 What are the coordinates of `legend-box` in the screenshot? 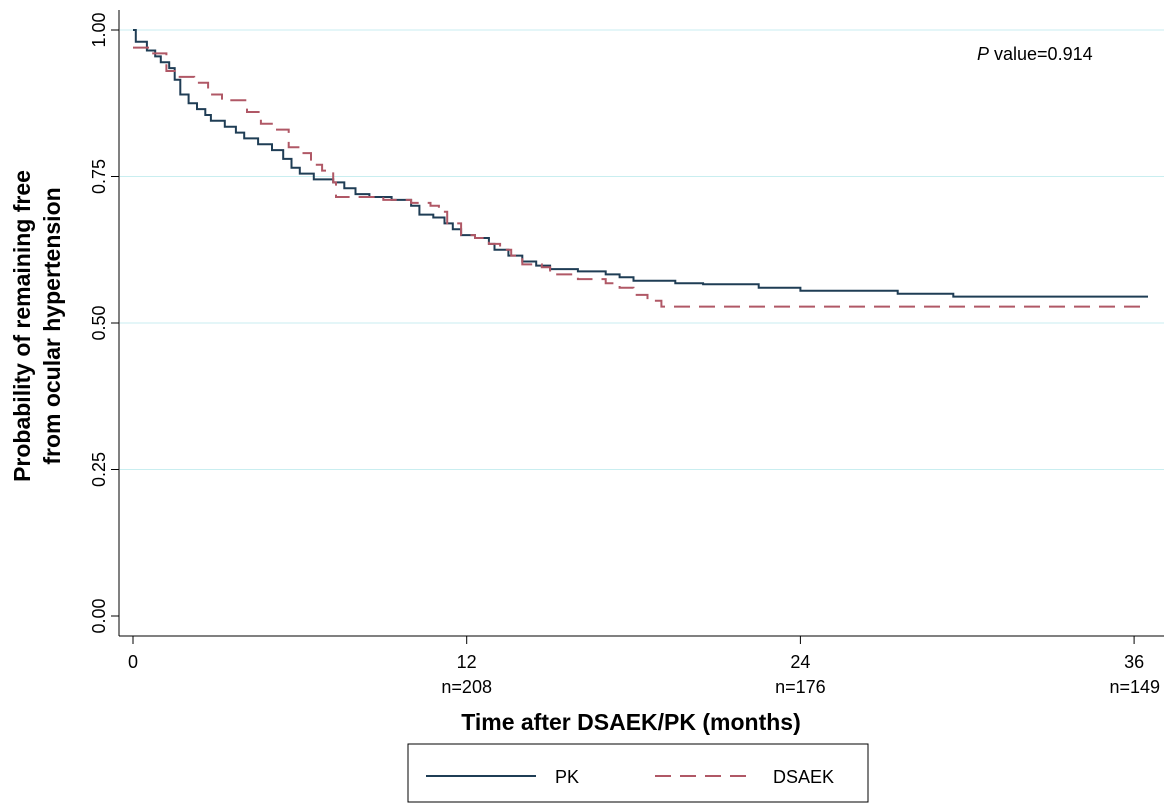 It's located at (638, 773).